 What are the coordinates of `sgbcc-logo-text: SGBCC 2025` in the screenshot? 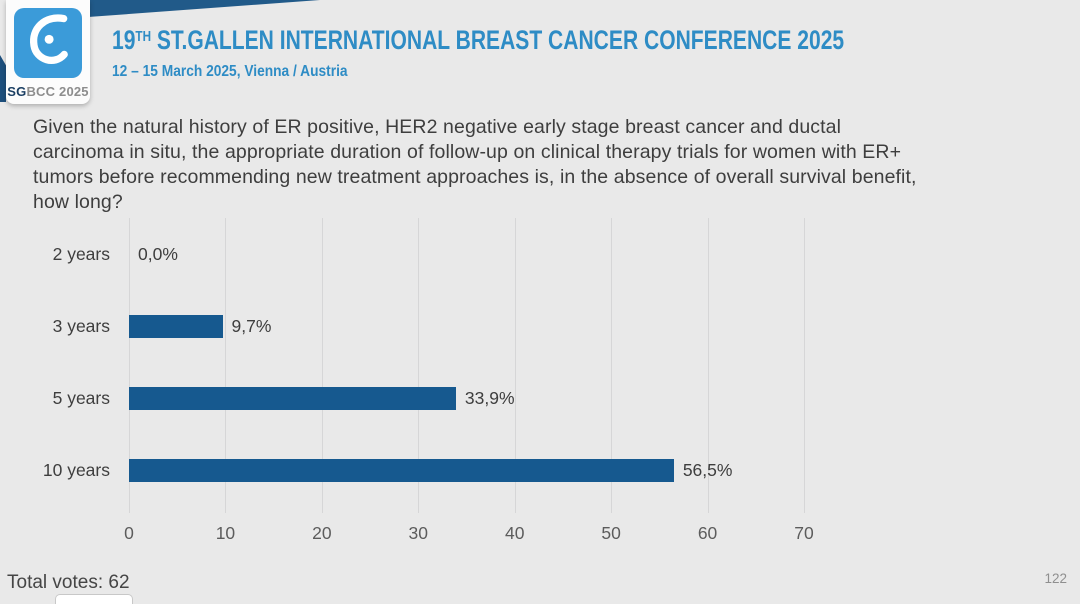 It's located at (48, 91).